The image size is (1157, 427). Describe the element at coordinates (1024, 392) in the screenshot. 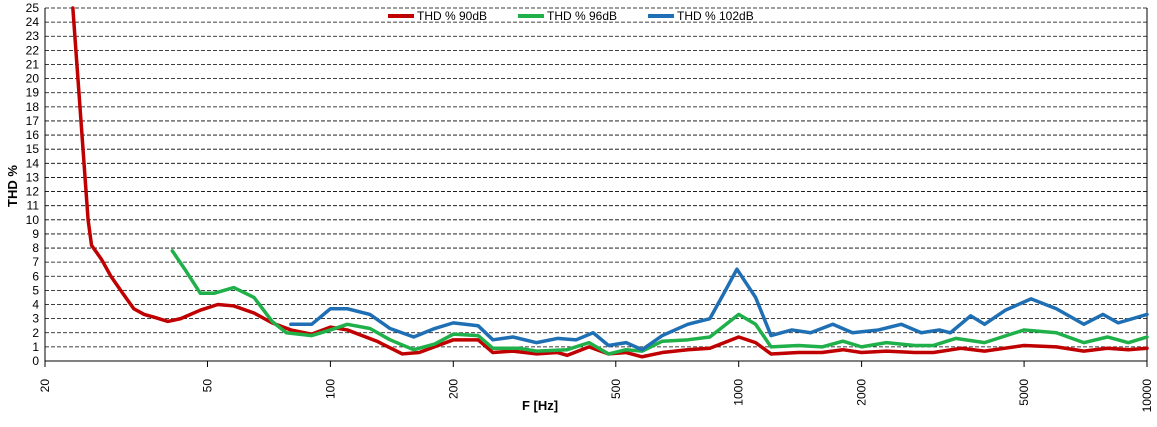

I see `x-tick-label: 5000` at that location.